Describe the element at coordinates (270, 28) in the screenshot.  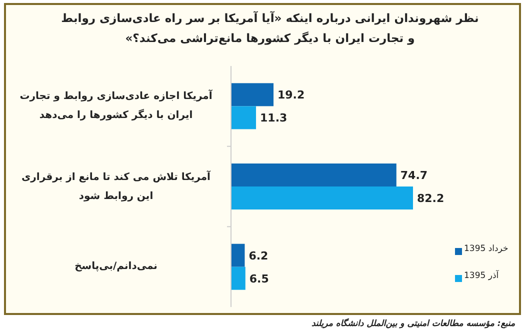
I see `chart-title: نظر شهروندان ایرانی درباره اینکه «آیا آمریکا بر سر راه عادی‌سازی روابط و تجارت ایران با دیگر کشورها مانع‌تراشی می‌کند؟»` at that location.